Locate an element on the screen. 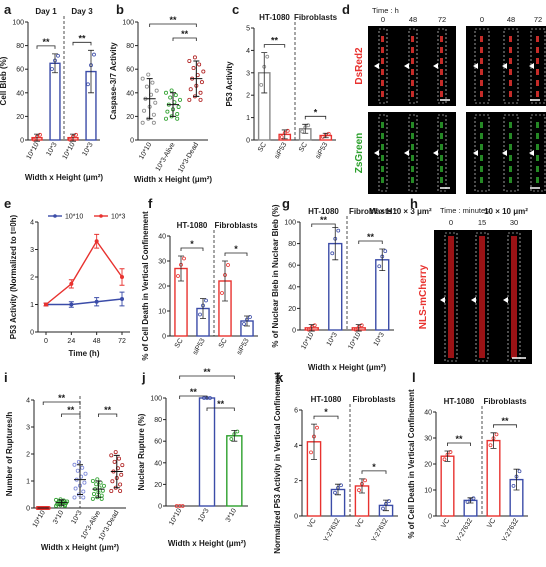  y-tick-label: 2 is located at coordinates (296, 481).